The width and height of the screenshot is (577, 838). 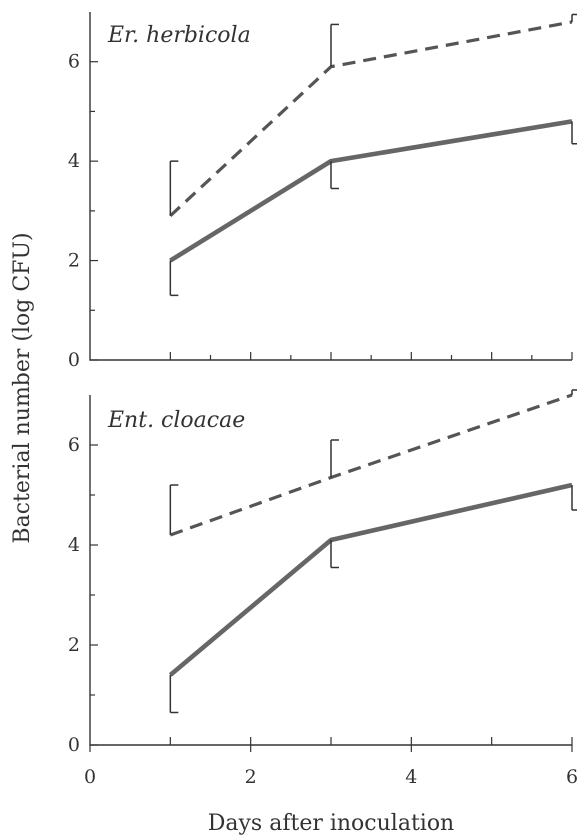 I want to click on x-tick-label: 2, so click(x=251, y=777).